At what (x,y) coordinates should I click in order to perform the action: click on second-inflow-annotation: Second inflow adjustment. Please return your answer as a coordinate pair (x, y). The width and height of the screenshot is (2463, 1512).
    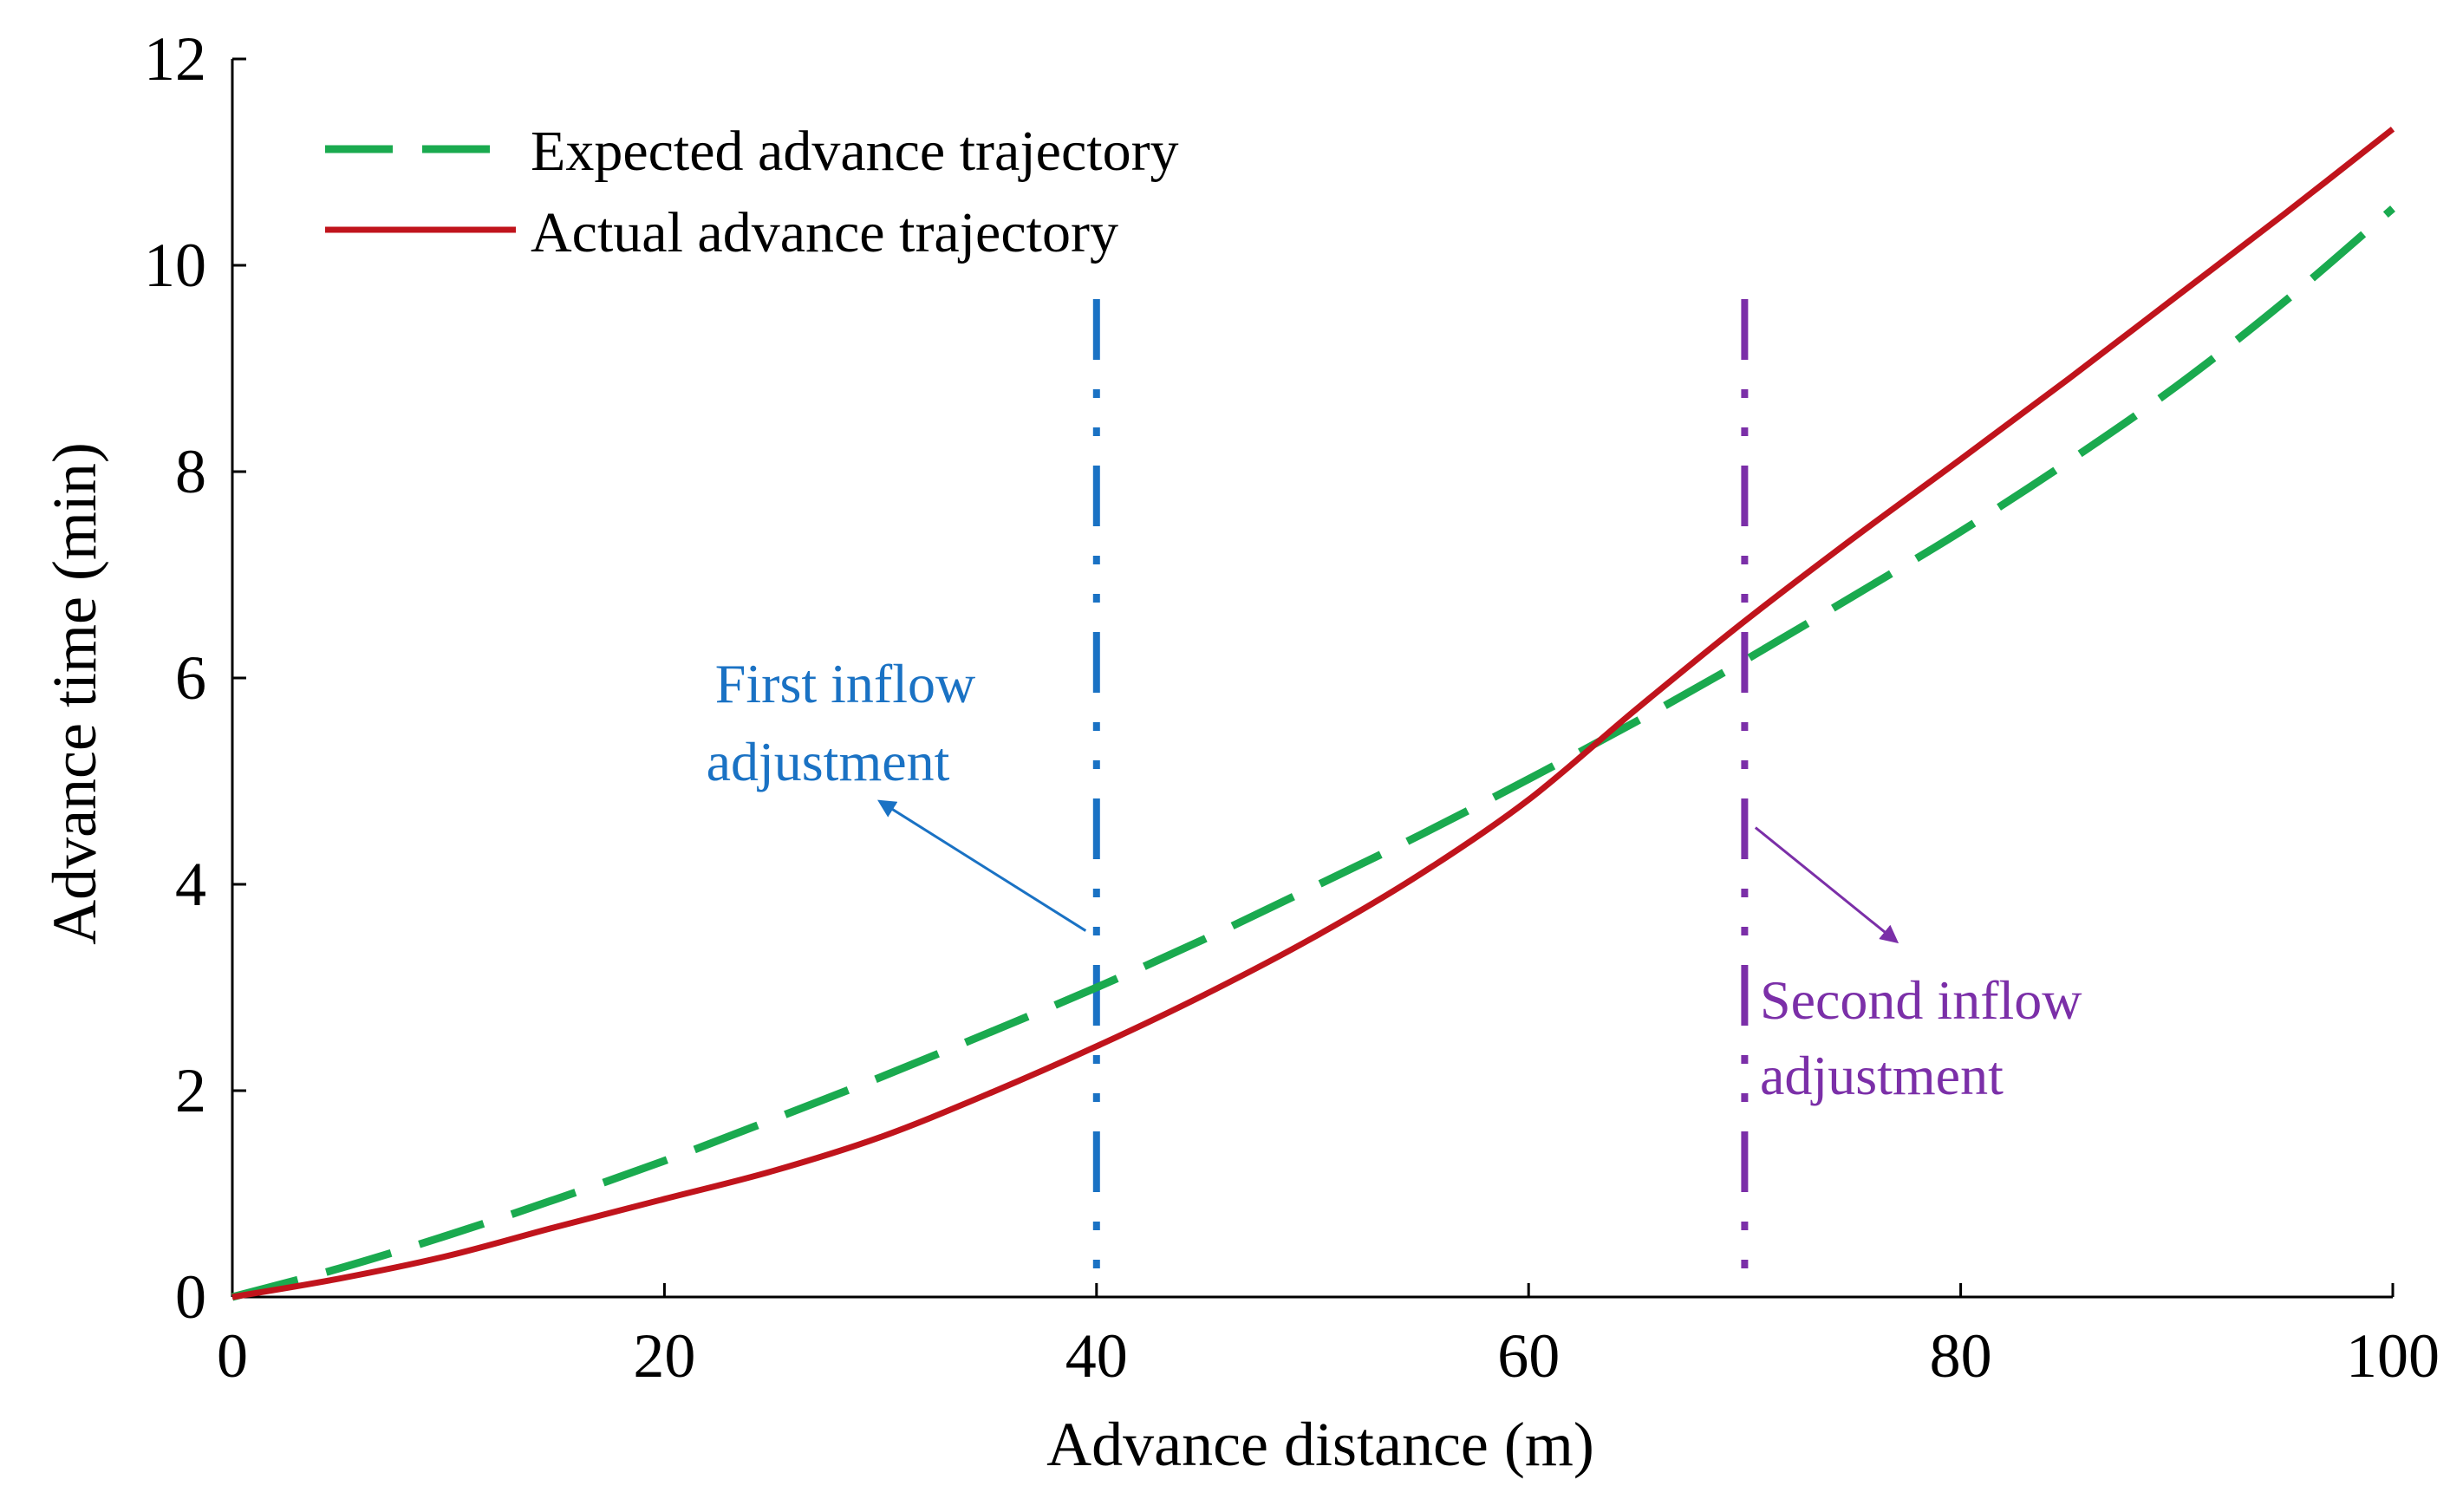
    Looking at the image, I should click on (1921, 1038).